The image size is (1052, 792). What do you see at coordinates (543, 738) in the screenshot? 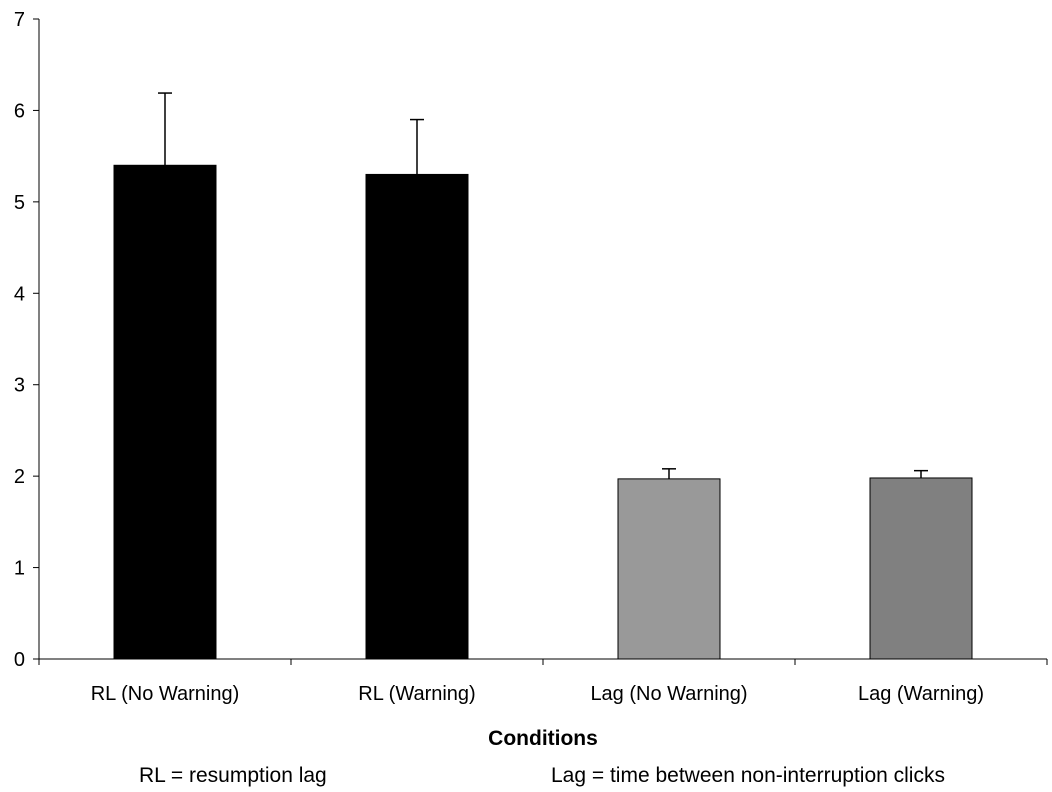
I see `x-axis-title: Conditions` at bounding box center [543, 738].